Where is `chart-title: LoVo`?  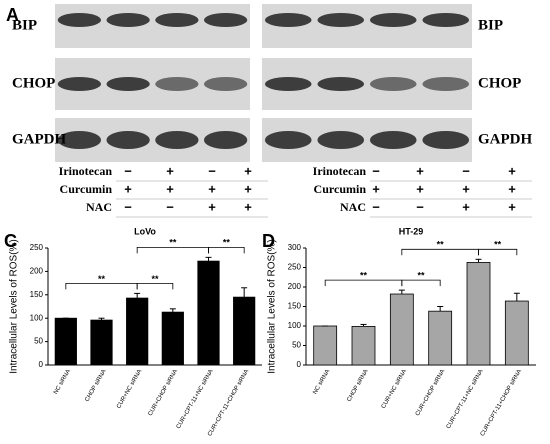
chart-title: LoVo is located at coordinates (145, 231).